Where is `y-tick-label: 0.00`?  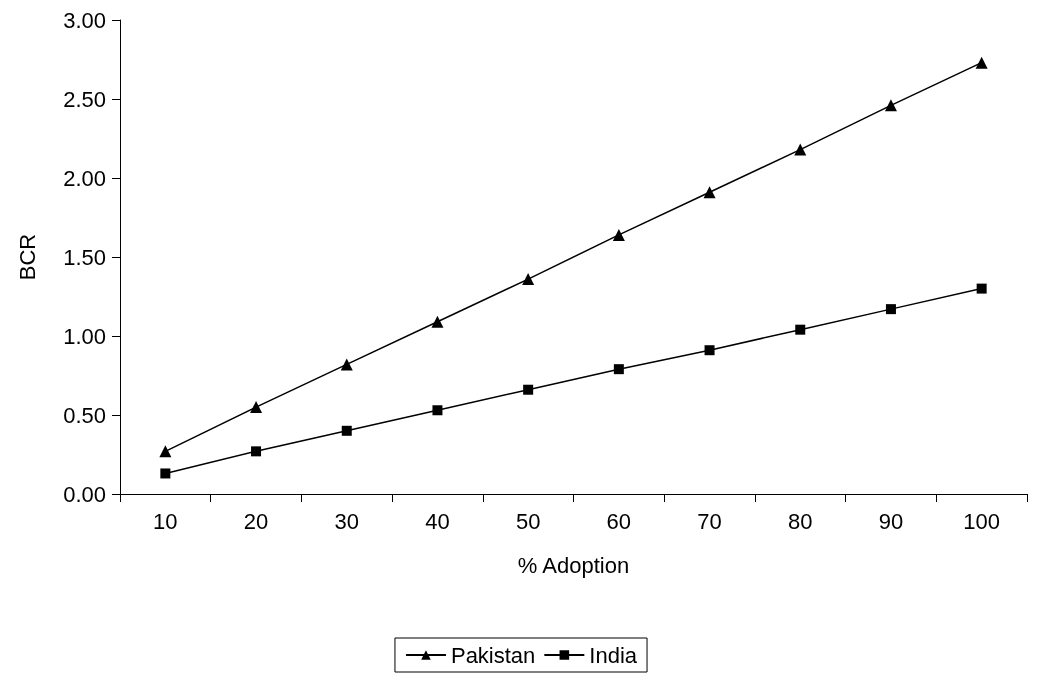 y-tick-label: 0.00 is located at coordinates (84, 494).